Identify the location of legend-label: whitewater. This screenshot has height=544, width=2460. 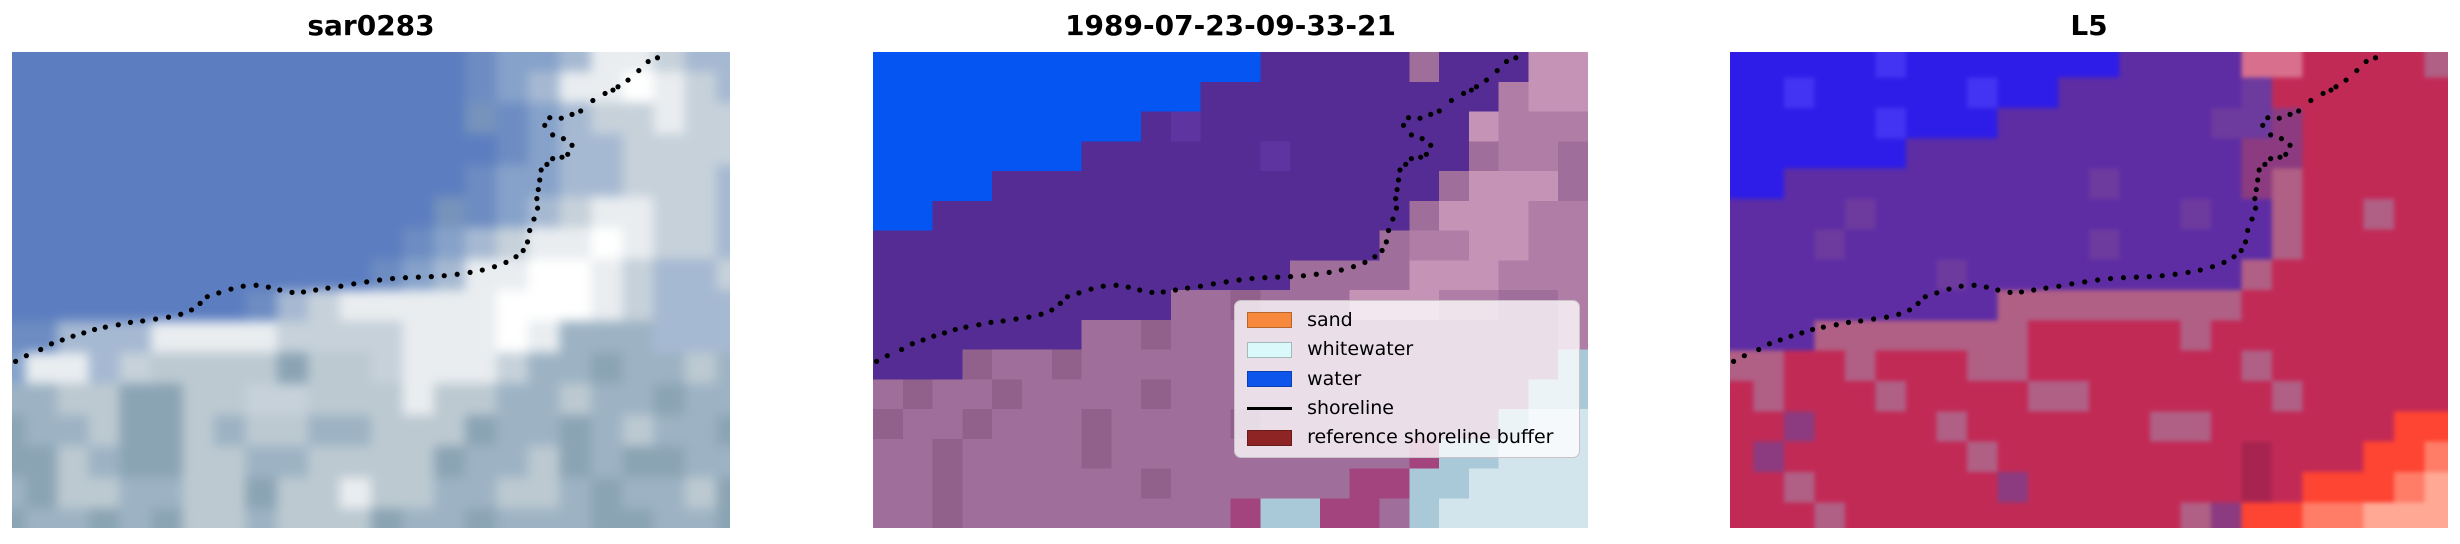
(1360, 349).